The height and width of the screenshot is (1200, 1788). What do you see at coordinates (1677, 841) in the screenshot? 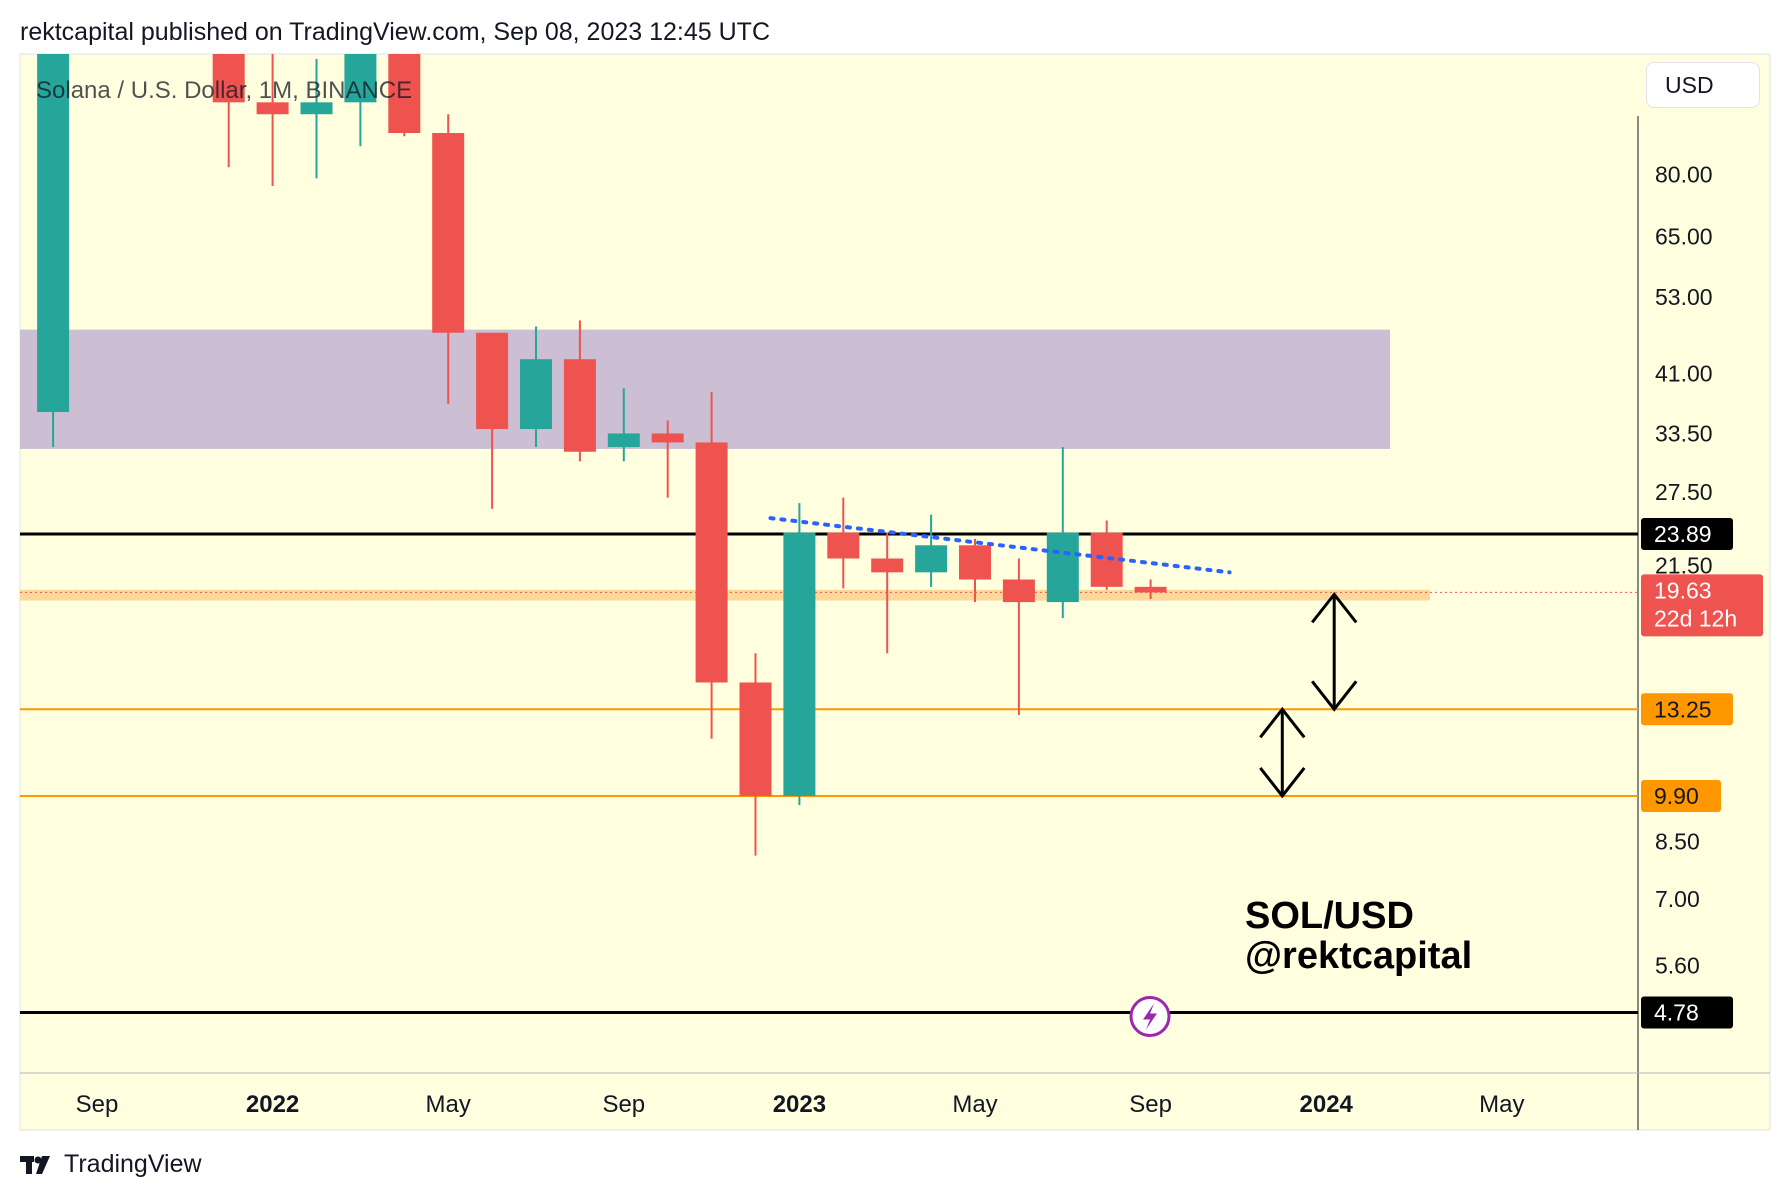
I see `y-tick-label: 8.50` at bounding box center [1677, 841].